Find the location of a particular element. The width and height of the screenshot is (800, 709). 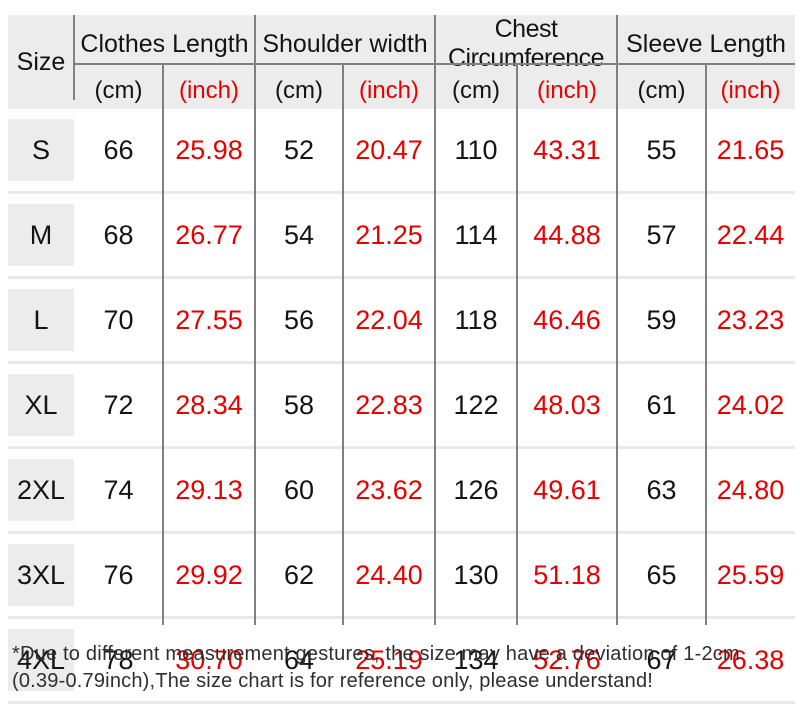

size-label: 4XL is located at coordinates (41, 660).